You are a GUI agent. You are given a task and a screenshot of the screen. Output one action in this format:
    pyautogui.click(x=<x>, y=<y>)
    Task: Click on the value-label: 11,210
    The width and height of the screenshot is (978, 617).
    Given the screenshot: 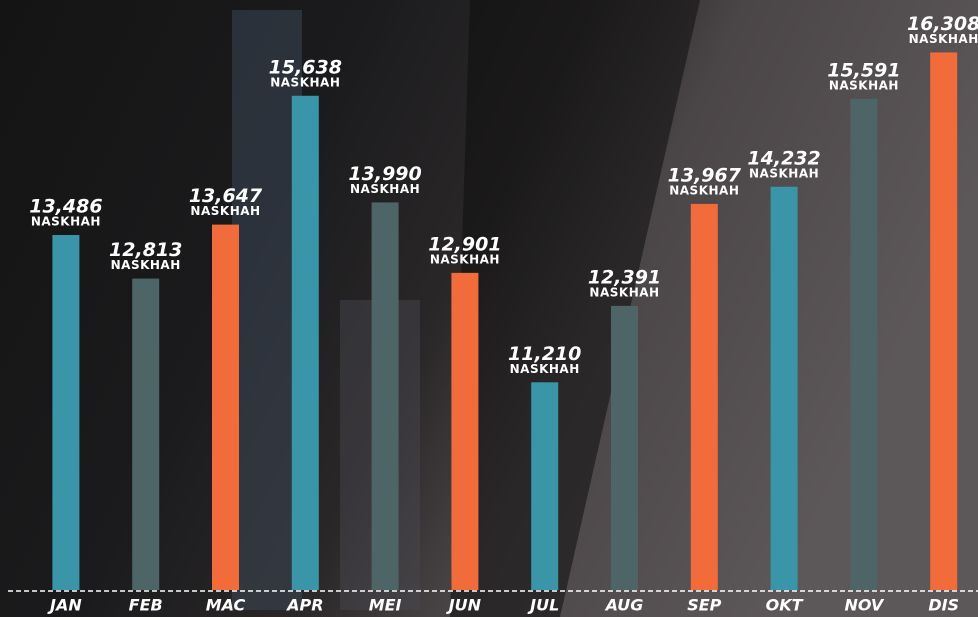 What is the action you would take?
    pyautogui.click(x=544, y=354)
    